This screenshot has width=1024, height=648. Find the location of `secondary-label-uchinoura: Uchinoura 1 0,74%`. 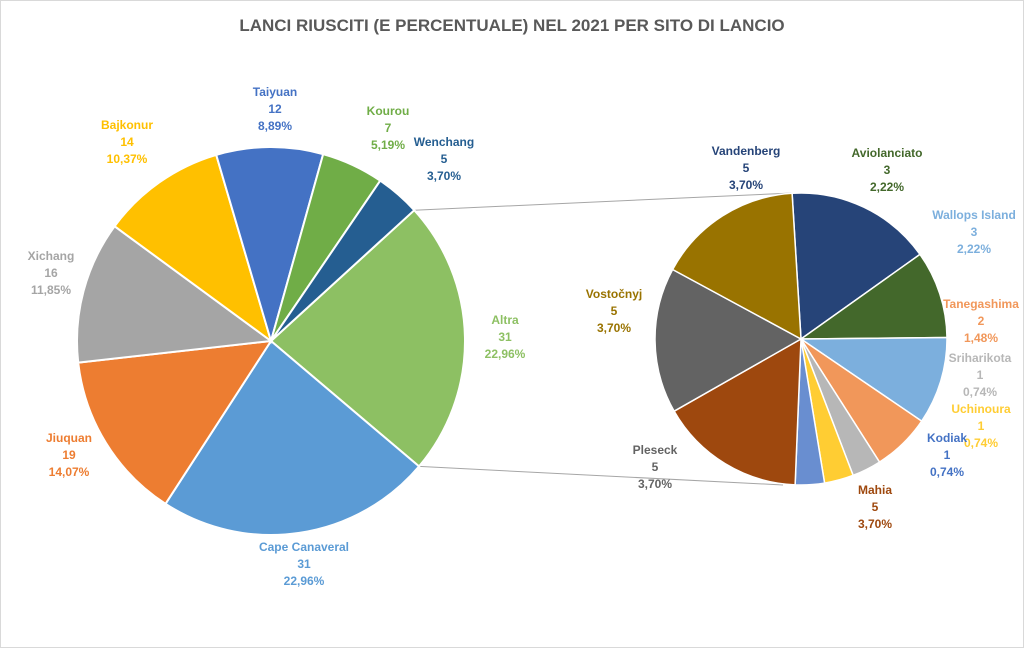

secondary-label-uchinoura: Uchinoura 1 0,74% is located at coordinates (981, 426).